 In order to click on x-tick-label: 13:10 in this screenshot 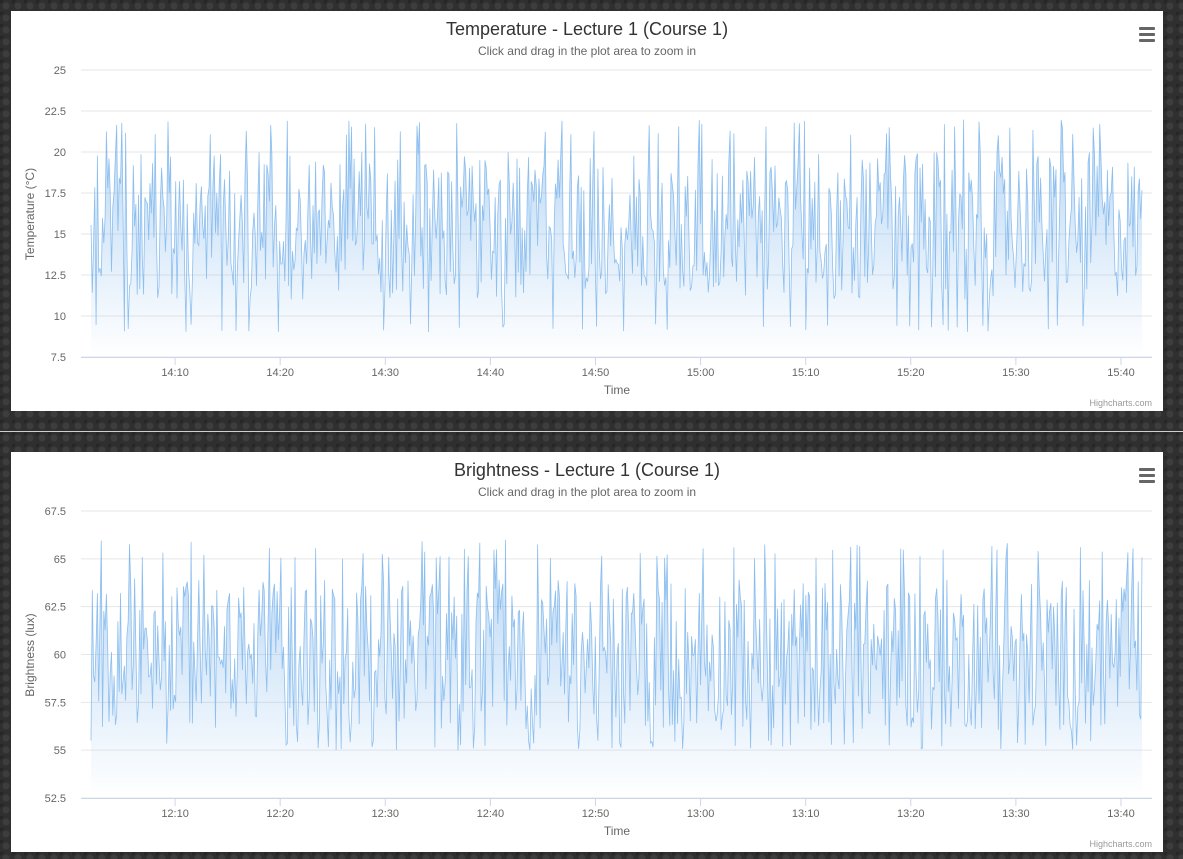, I will do `click(806, 814)`.